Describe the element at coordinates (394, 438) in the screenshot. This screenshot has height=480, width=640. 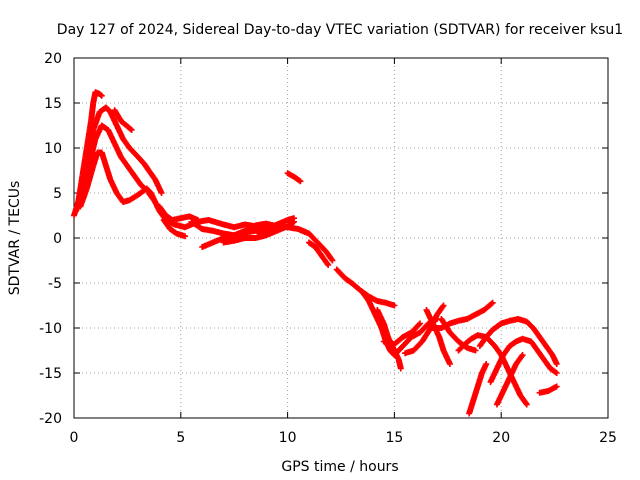
I see `x-tick-label: 15` at that location.